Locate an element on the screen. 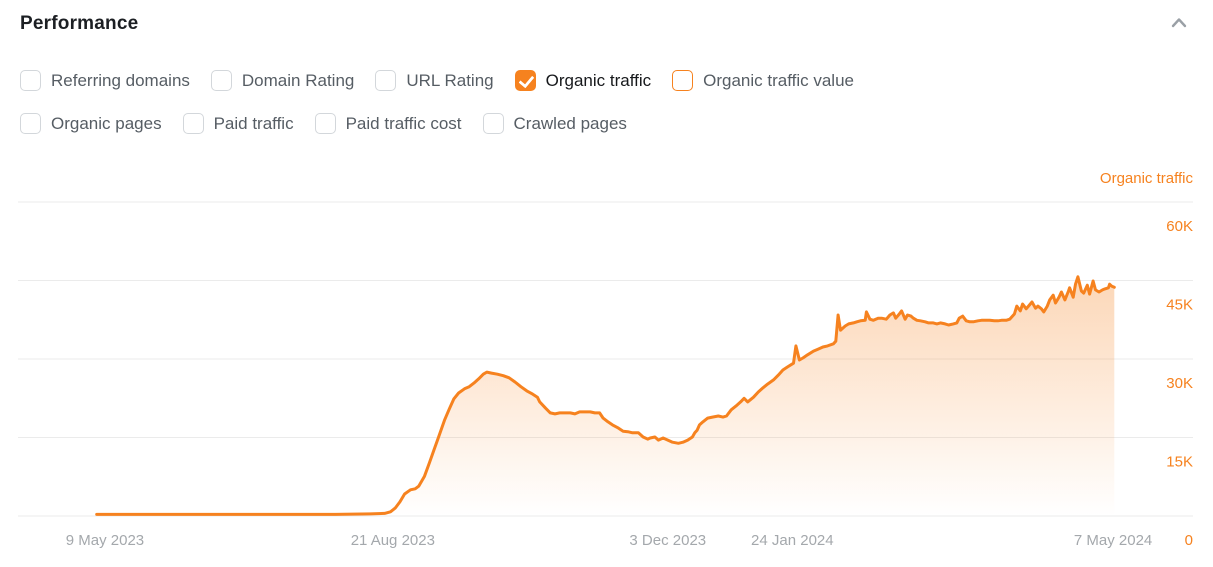  metric-item-organic-traffic: Organic traffic is located at coordinates (583, 80).